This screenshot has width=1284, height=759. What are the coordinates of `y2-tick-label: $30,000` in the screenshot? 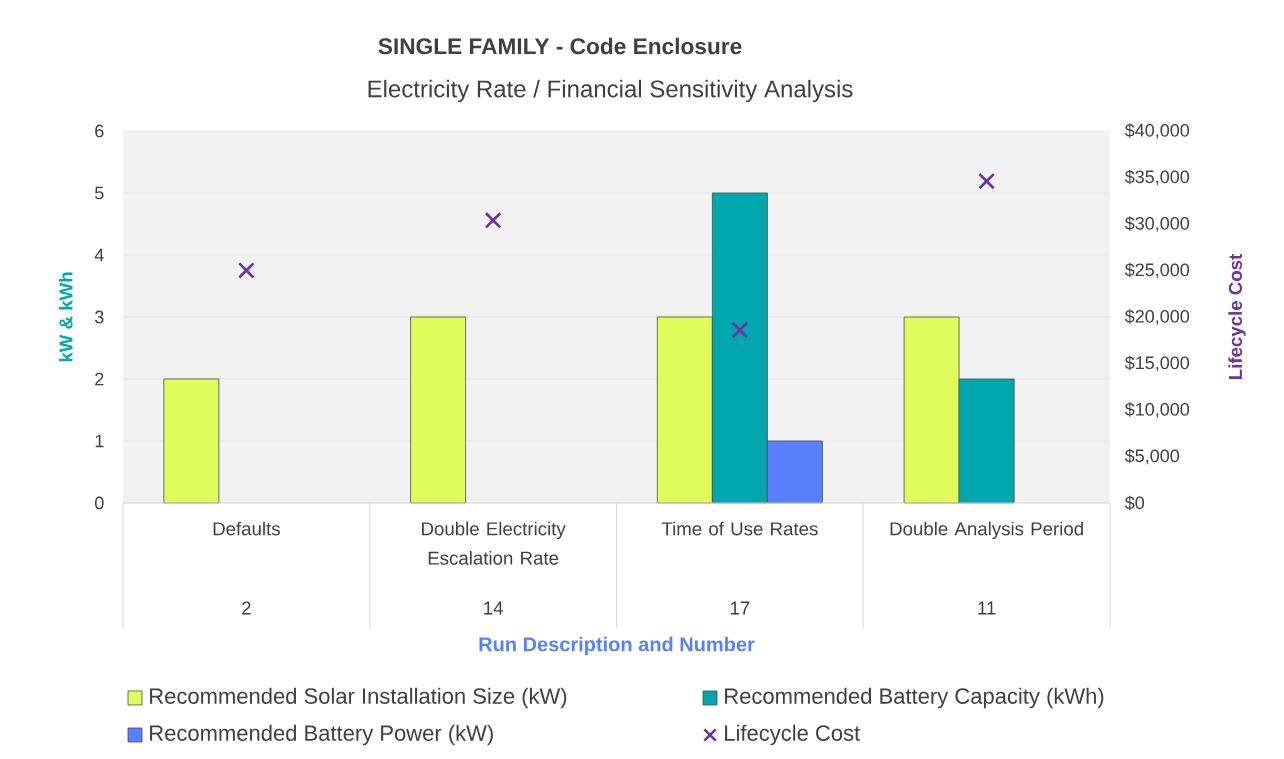 It's located at (1157, 224).